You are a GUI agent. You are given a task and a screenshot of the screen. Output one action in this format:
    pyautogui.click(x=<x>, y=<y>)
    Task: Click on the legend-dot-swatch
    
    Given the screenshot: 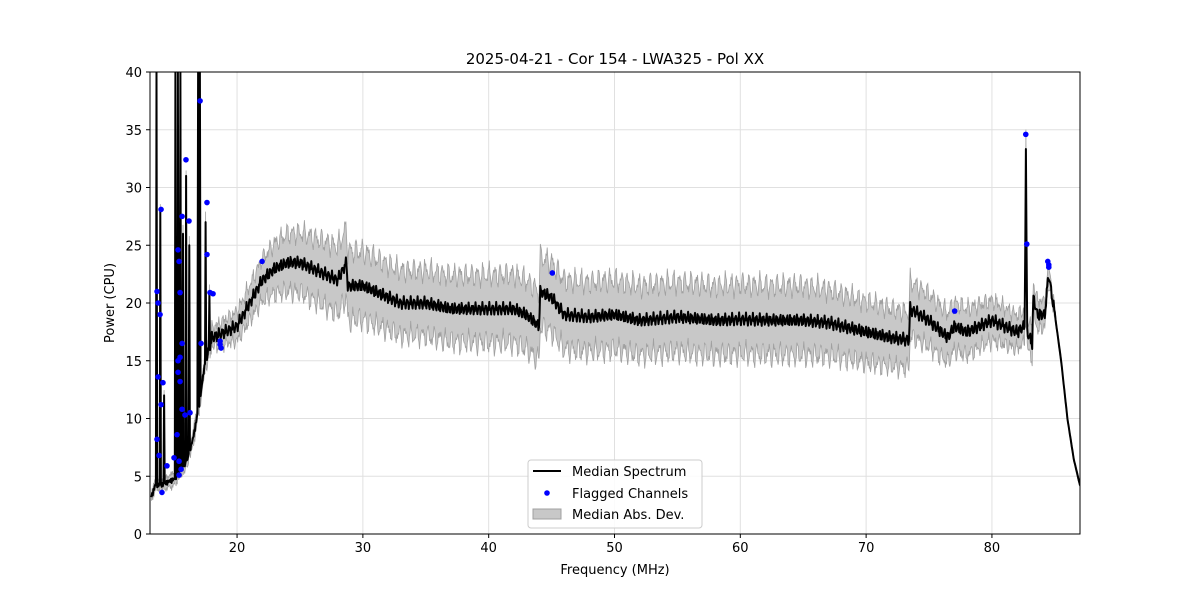 What is the action you would take?
    pyautogui.click(x=547, y=493)
    